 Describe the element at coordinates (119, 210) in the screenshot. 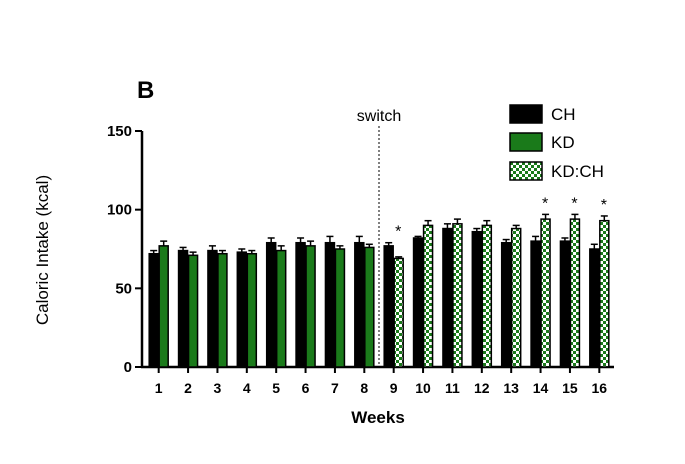

I see `y-tick-label: 100` at that location.